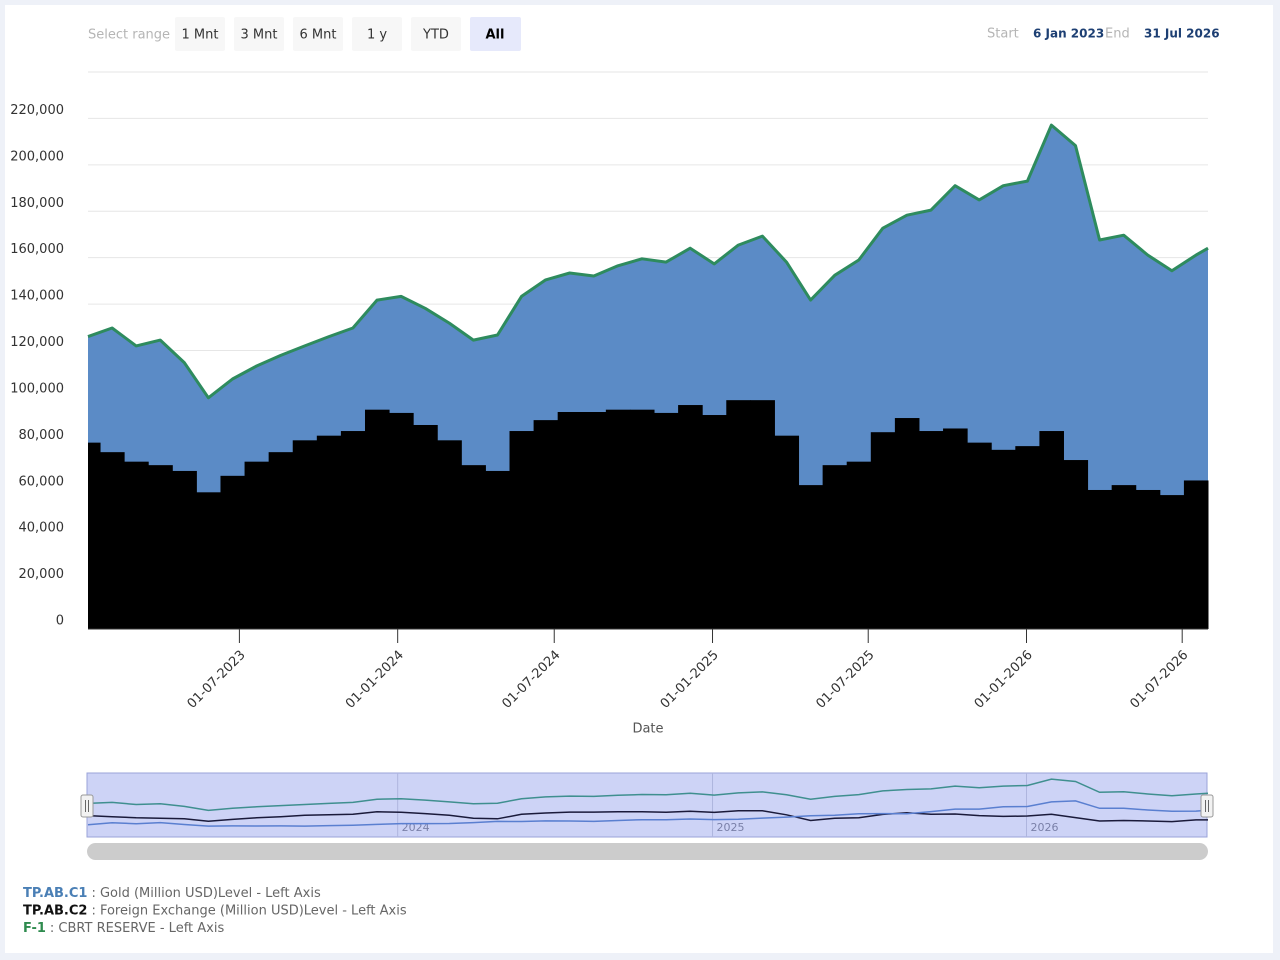 The image size is (1280, 960). I want to click on x-axis-title: Date, so click(647, 729).